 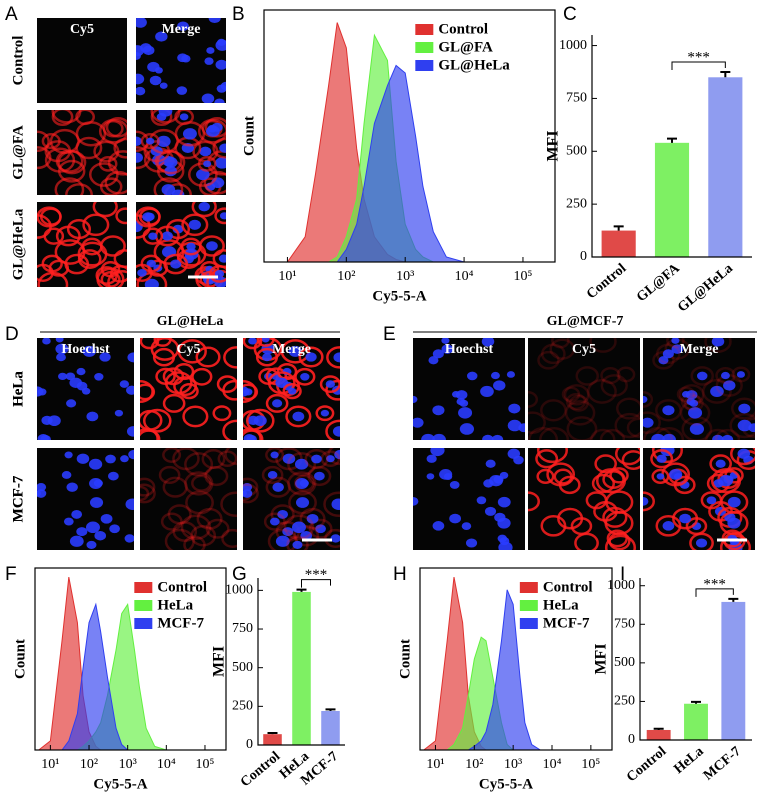 What do you see at coordinates (130, 659) in the screenshot?
I see `plot-frame` at bounding box center [130, 659].